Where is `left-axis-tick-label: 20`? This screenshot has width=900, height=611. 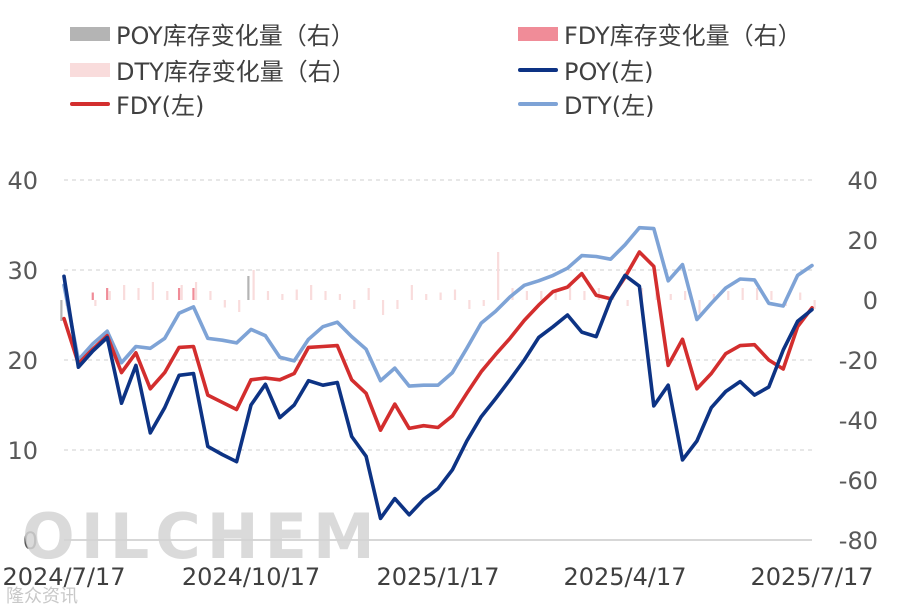
left-axis-tick-label: 20 is located at coordinates (22, 361).